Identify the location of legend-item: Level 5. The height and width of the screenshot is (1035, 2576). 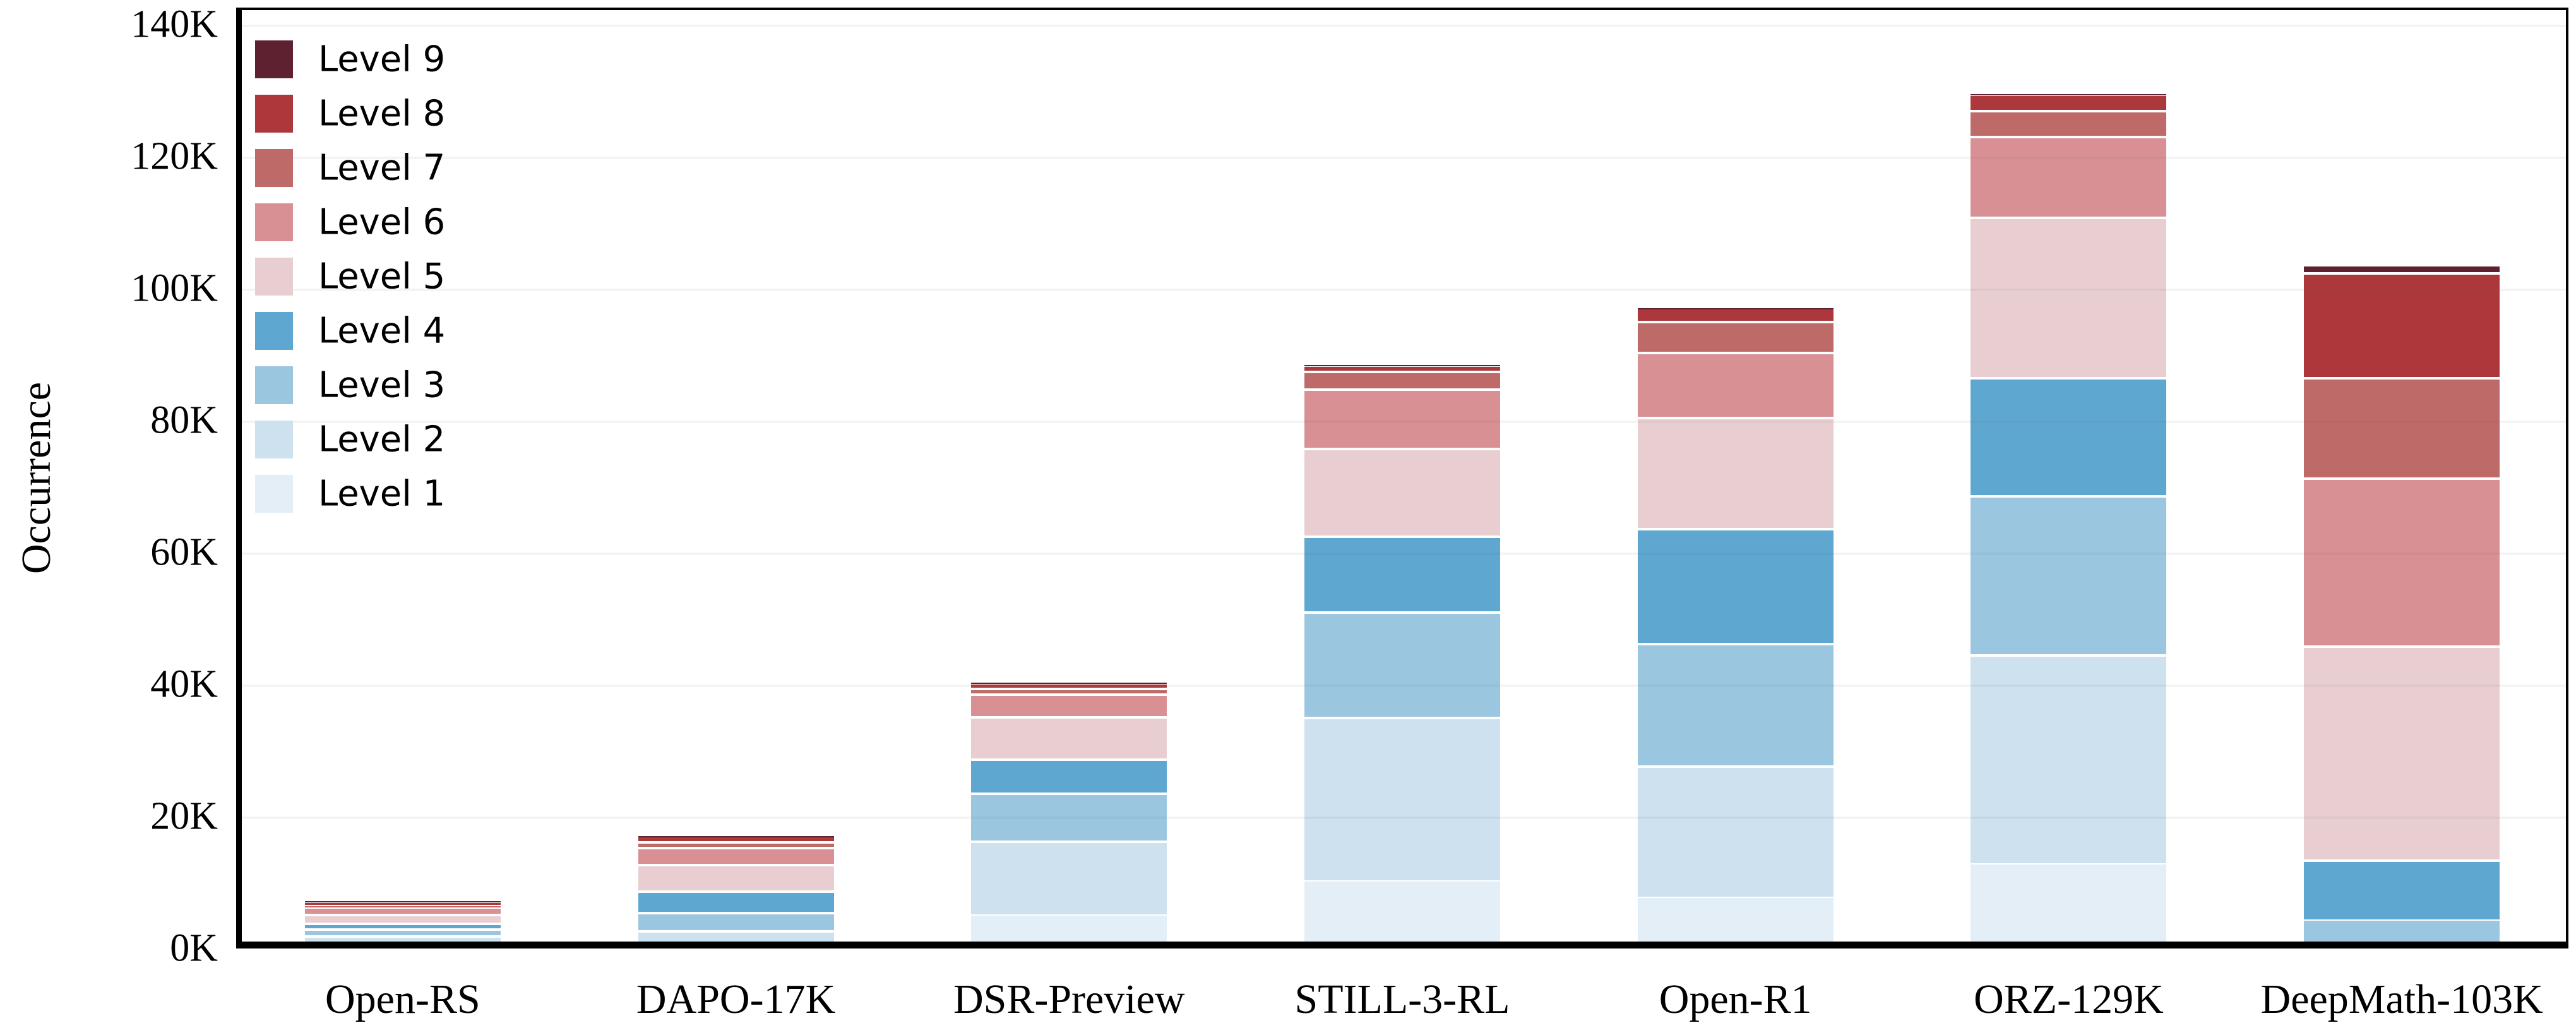
(406, 276).